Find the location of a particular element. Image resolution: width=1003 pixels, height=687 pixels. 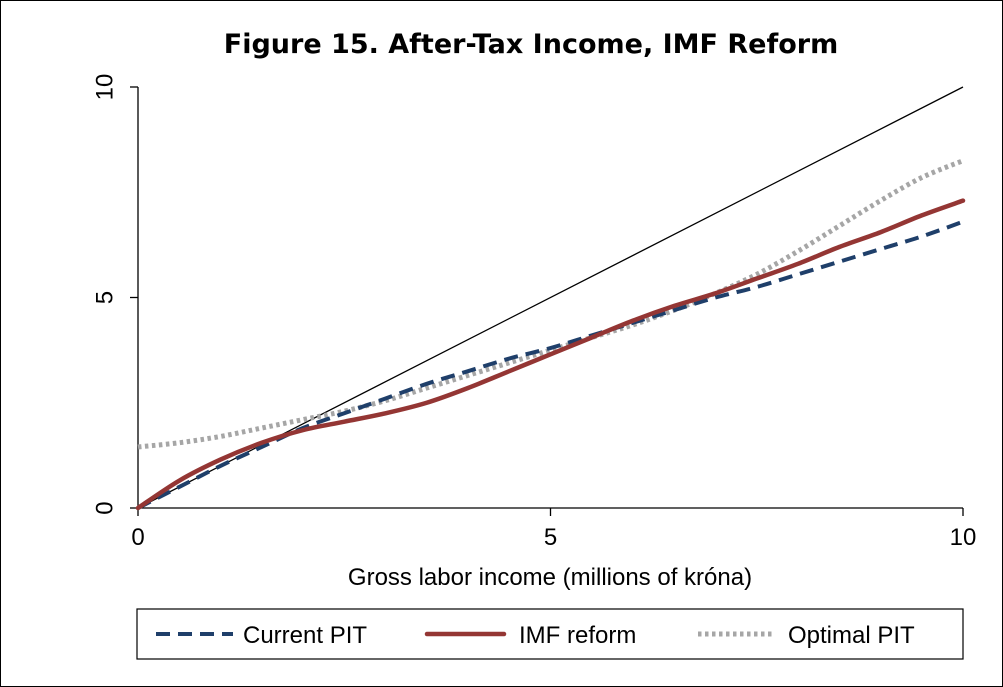

legend: Current PIT IMF reform Optimal PIT is located at coordinates (550, 634).